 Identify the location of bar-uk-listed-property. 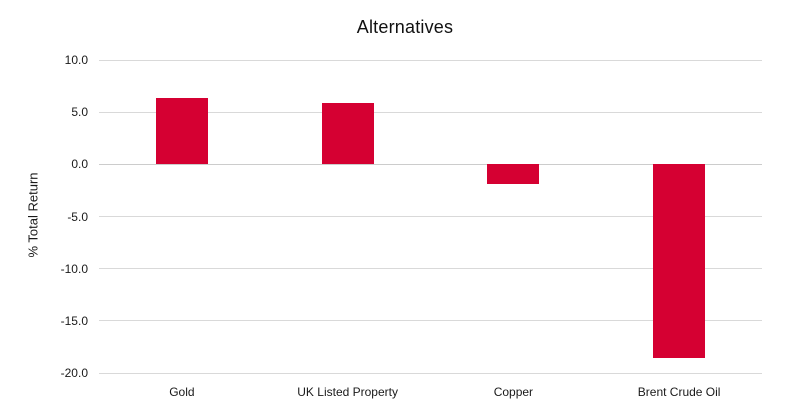
(347, 133).